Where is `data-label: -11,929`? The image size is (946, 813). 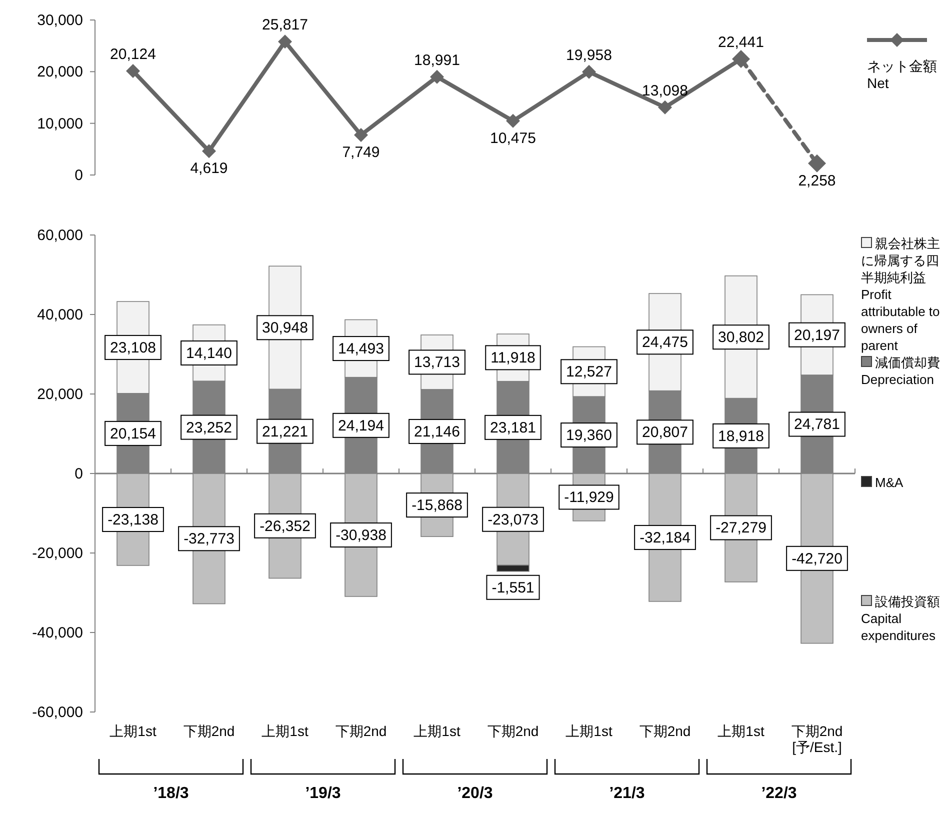
data-label: -11,929 is located at coordinates (589, 497).